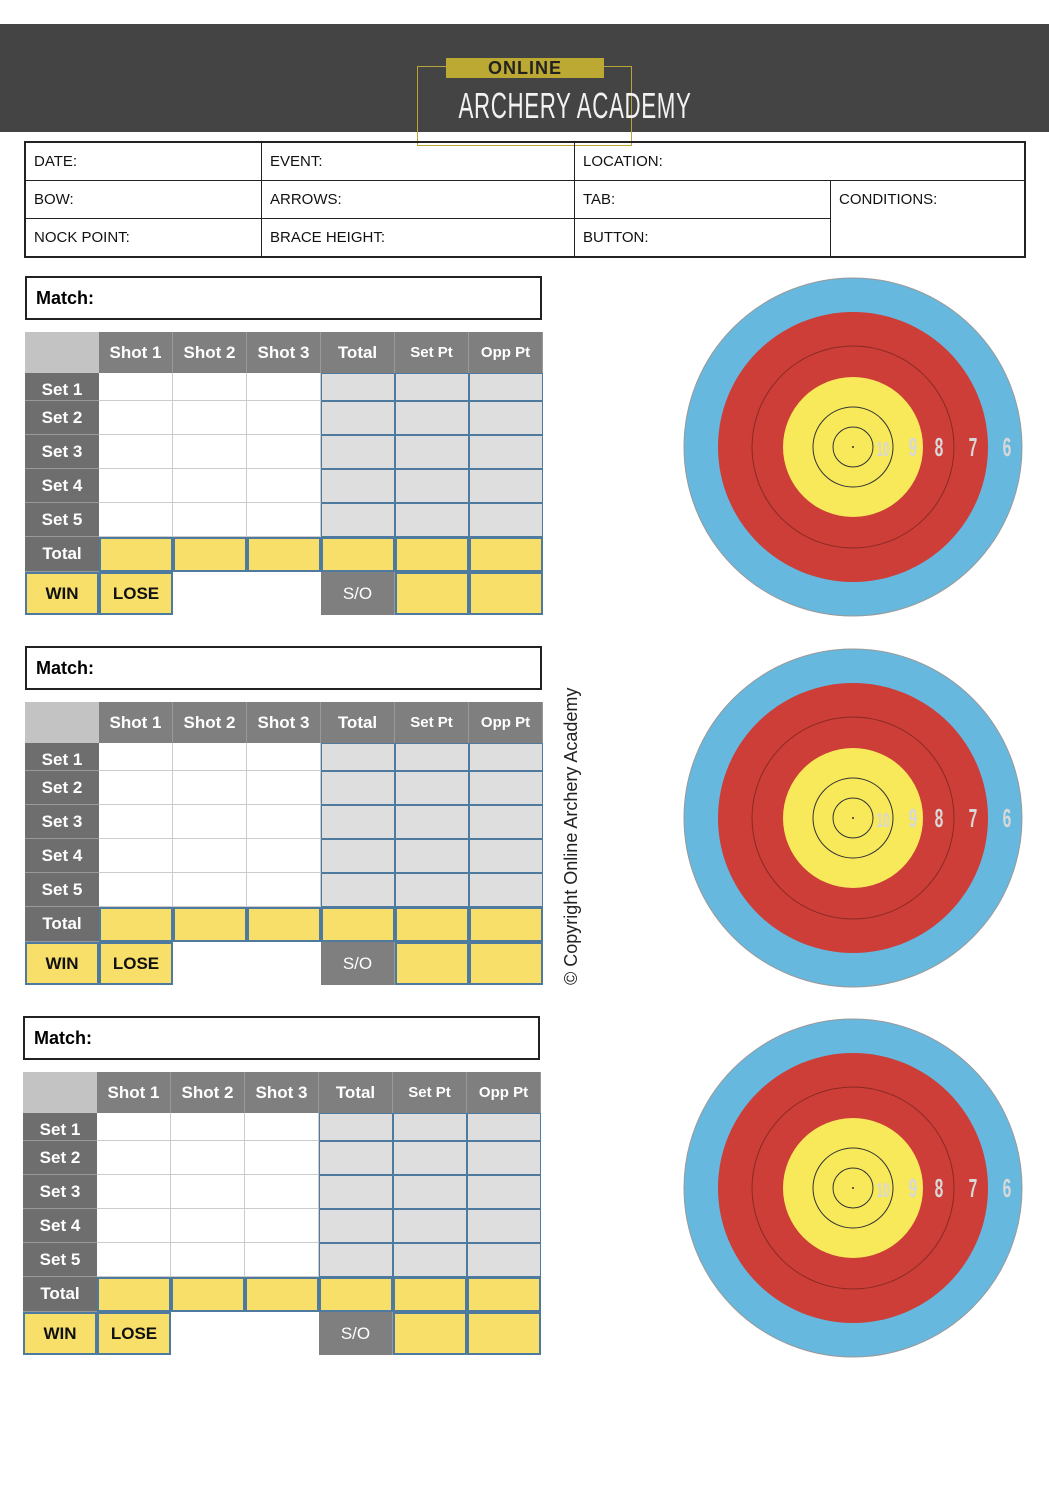 Image resolution: width=1049 pixels, height=1485 pixels. I want to click on date-field: DATE:, so click(144, 162).